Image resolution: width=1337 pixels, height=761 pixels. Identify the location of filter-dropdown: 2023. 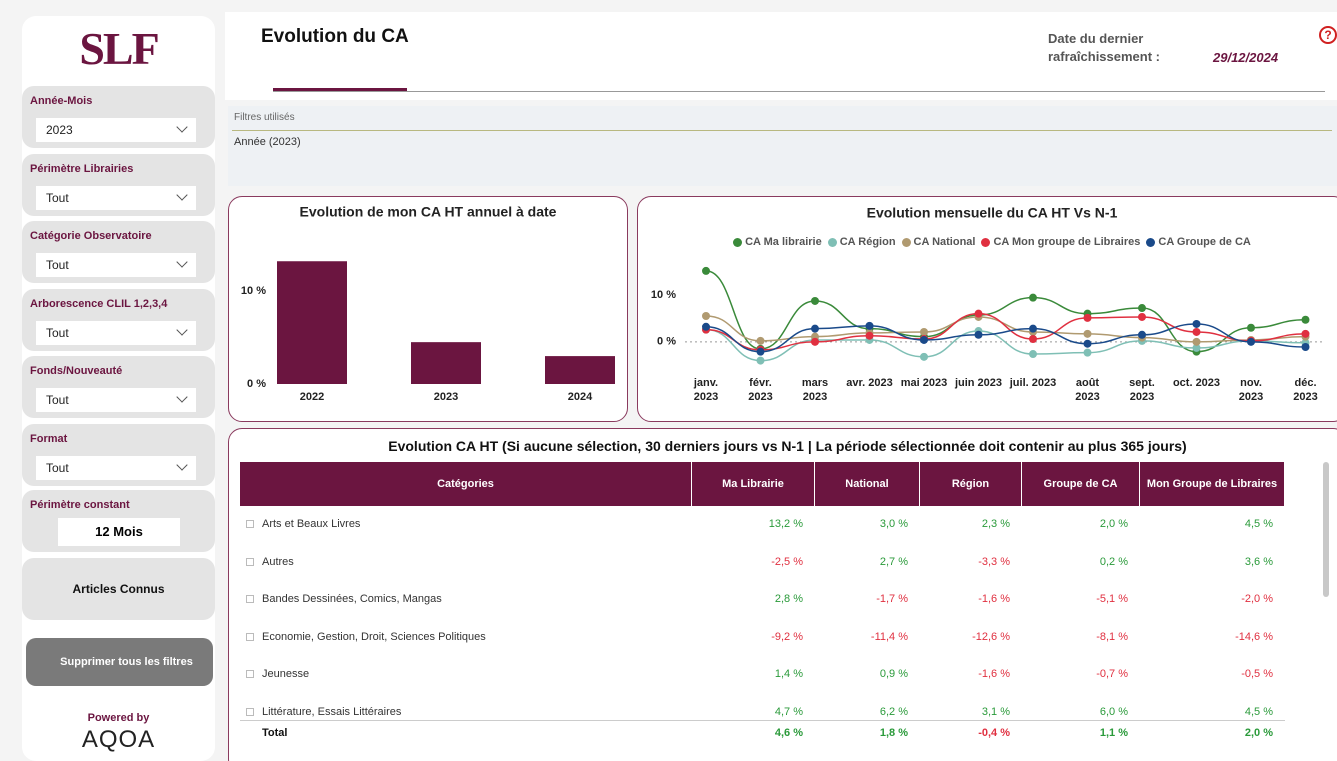
(116, 130).